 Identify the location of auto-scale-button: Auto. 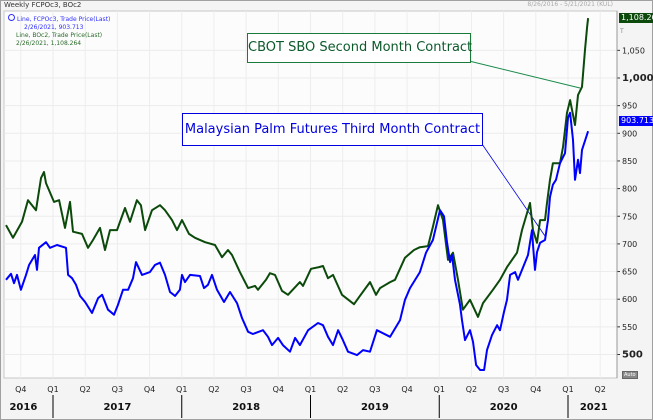
(630, 375).